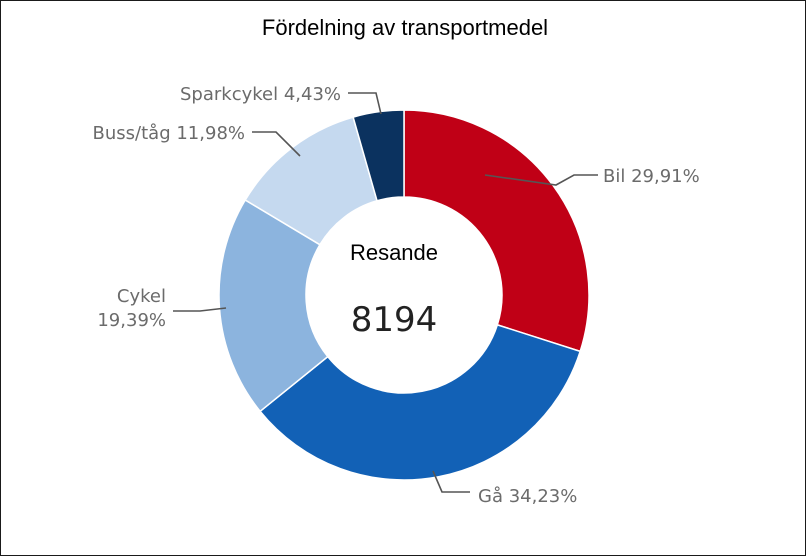  What do you see at coordinates (527, 496) in the screenshot?
I see `slice-label-ga: Gå 34,23%` at bounding box center [527, 496].